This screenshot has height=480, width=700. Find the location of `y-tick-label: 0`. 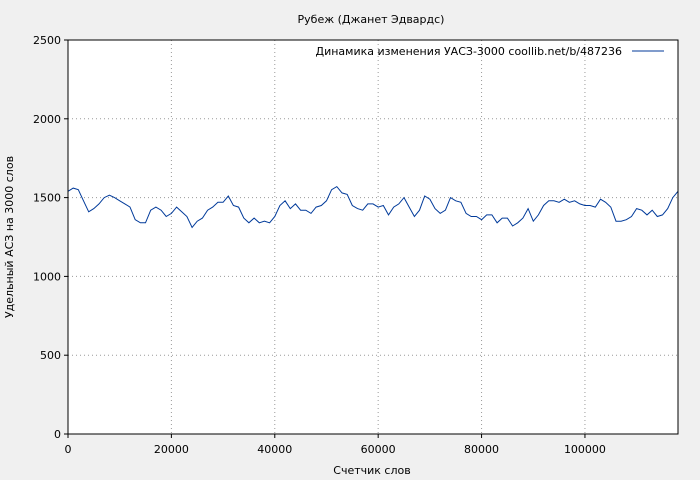

y-tick-label: 0 is located at coordinates (57, 434).